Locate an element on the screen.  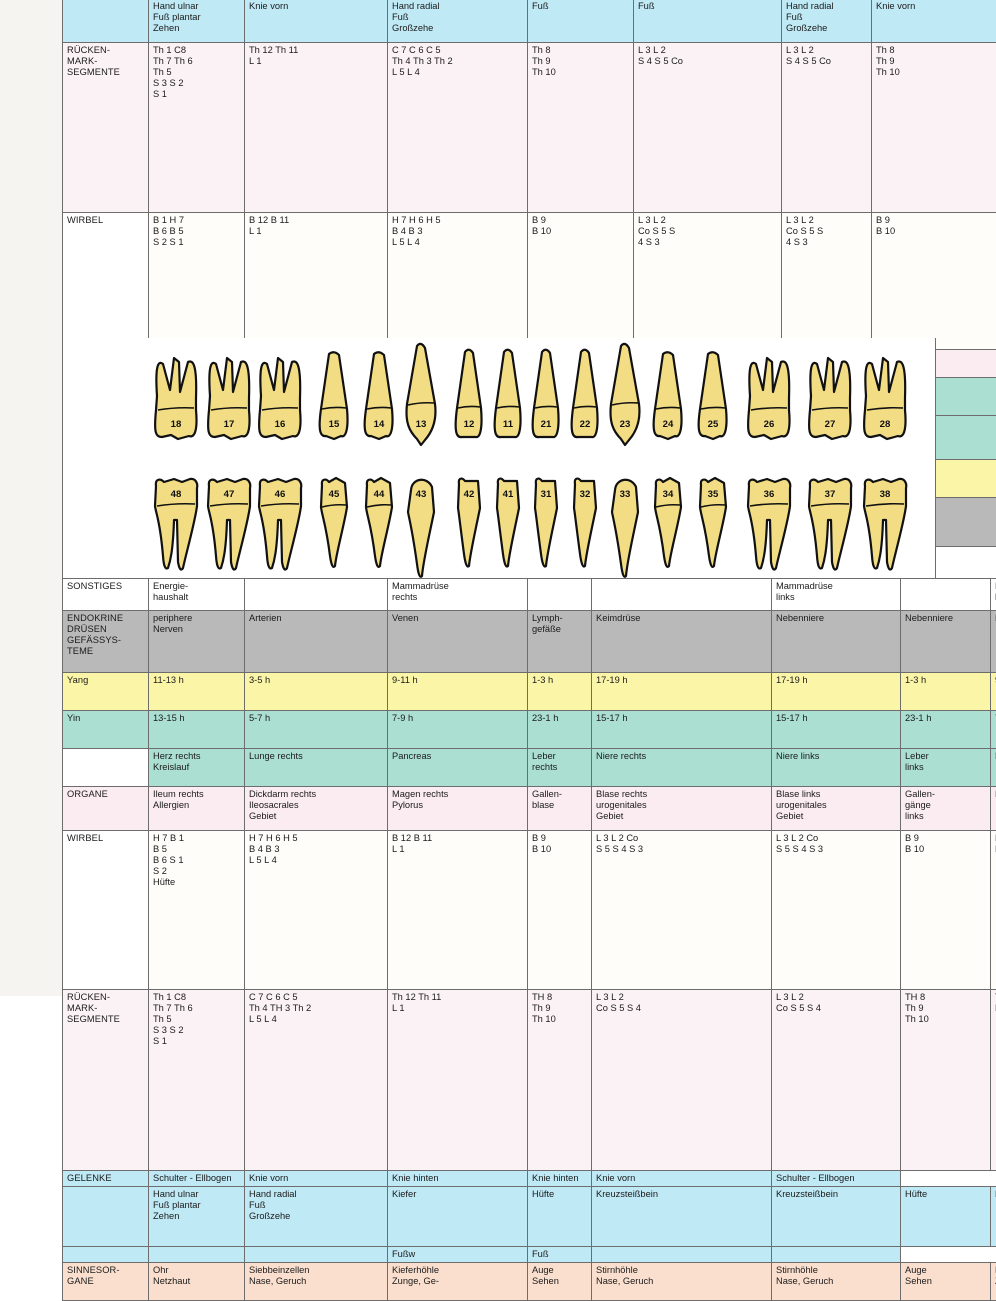
tooth-number-17: 17 is located at coordinates (229, 424).